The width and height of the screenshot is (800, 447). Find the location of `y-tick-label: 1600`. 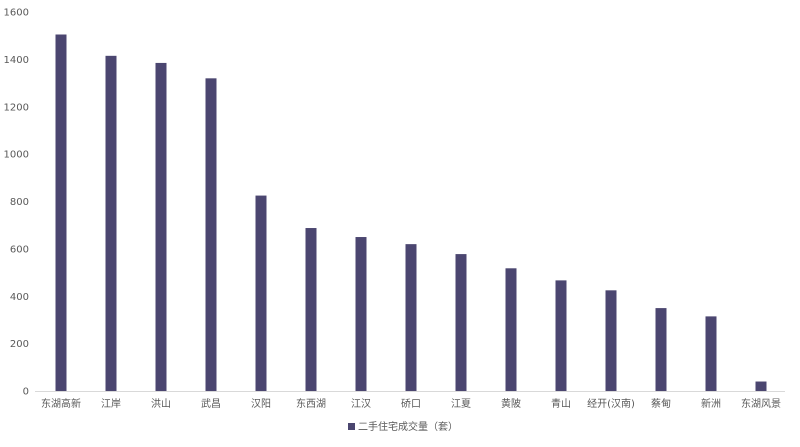

y-tick-label: 1600 is located at coordinates (16, 13).